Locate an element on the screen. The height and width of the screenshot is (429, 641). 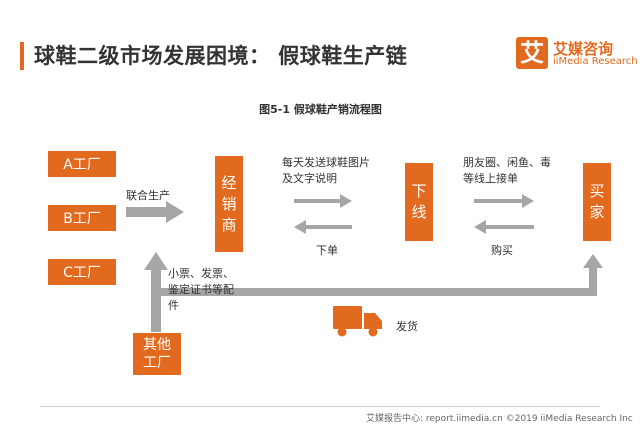
label-order: 下单 is located at coordinates (327, 250).